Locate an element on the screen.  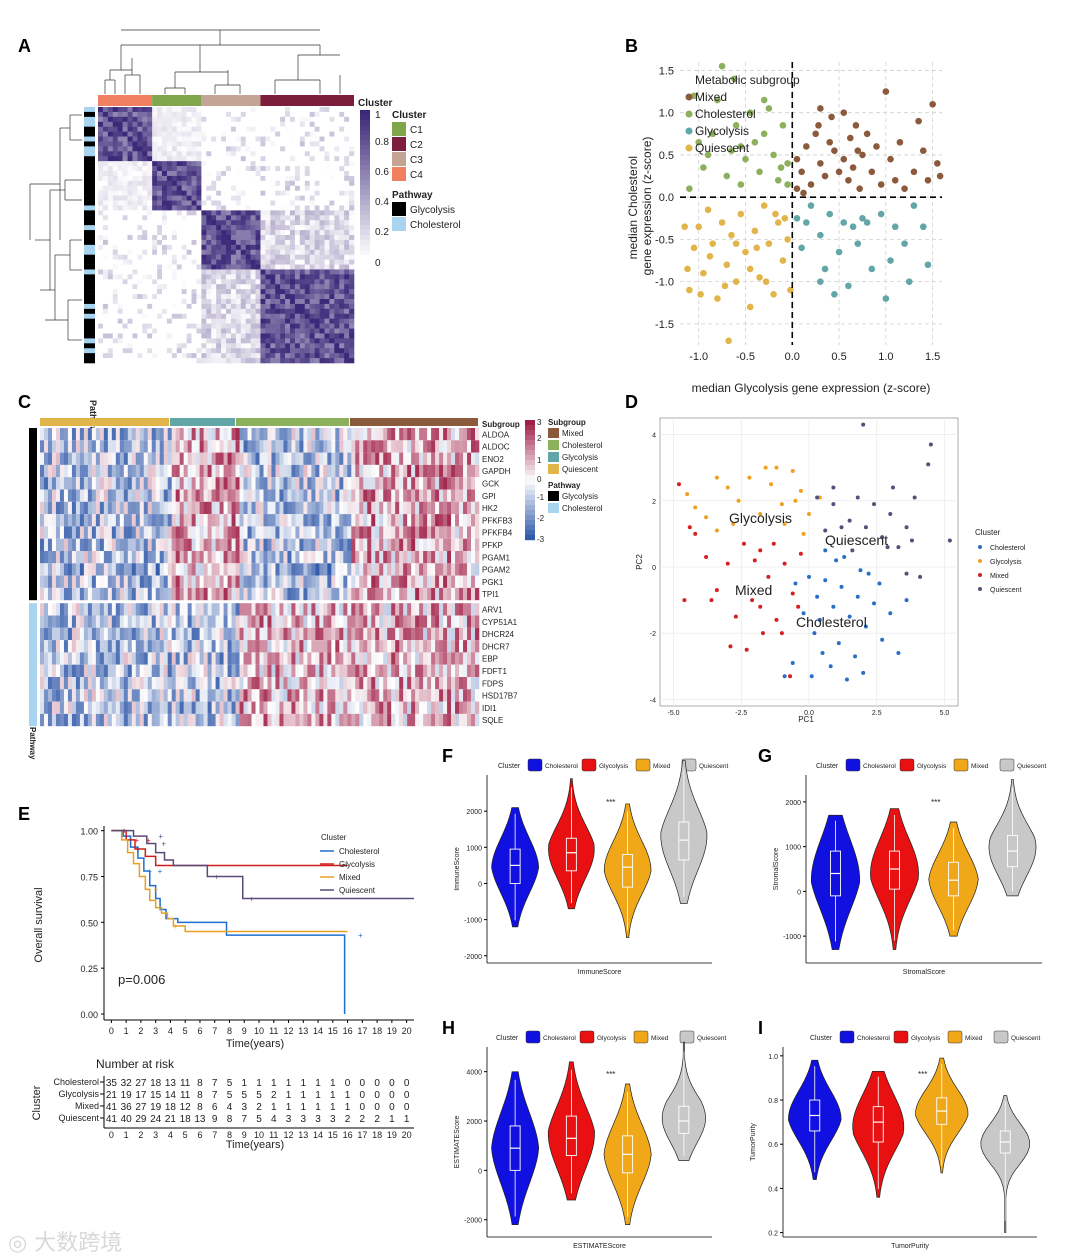
a-pathway-cell is located at coordinates (89, 159).